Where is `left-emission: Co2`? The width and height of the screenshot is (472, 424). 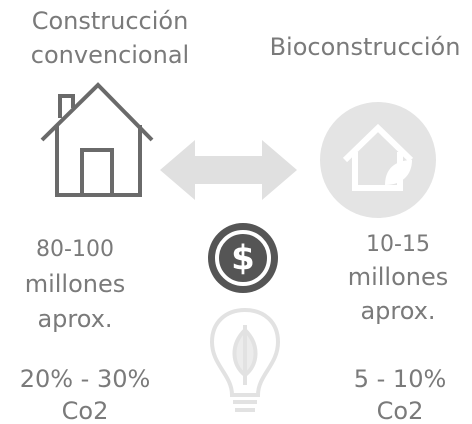 left-emission: Co2 is located at coordinates (85, 410).